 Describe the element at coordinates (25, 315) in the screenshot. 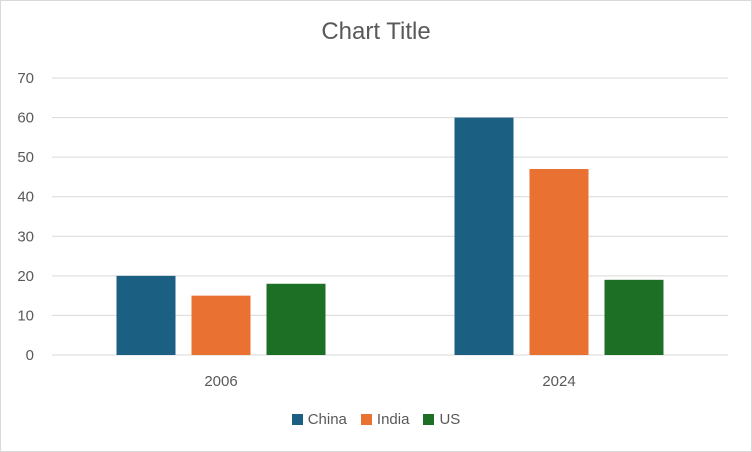

I see `y-tick-label: 10` at that location.